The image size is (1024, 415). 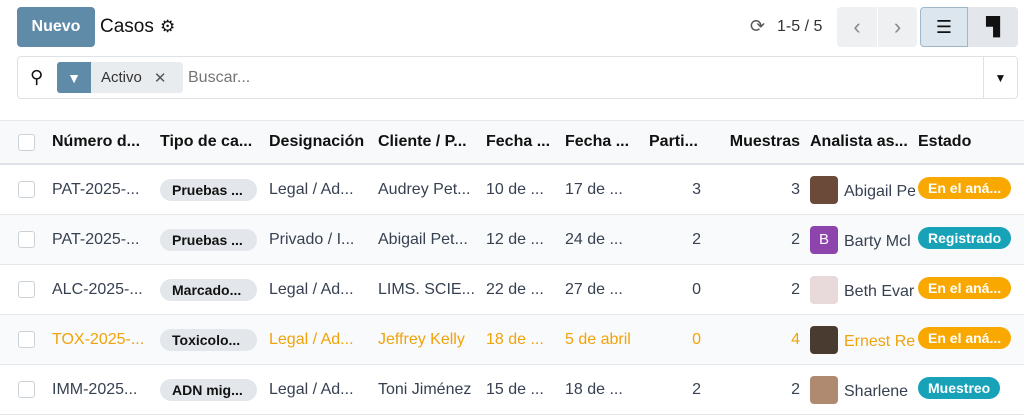 I want to click on client: Toni Jiménez, so click(x=425, y=389).